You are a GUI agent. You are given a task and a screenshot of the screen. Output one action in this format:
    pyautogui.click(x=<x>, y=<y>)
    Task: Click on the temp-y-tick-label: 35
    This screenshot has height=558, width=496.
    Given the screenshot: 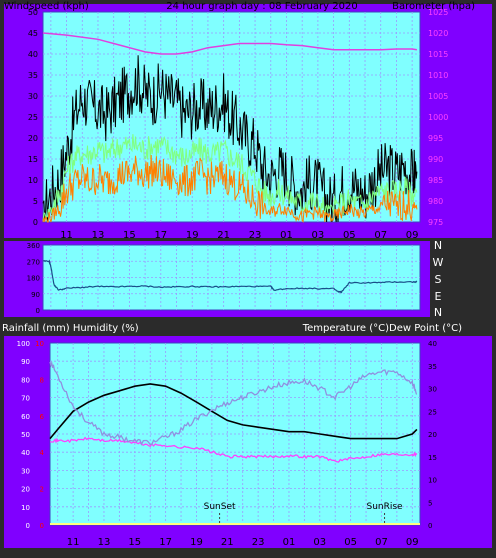 What is the action you would take?
    pyautogui.click(x=432, y=367)
    